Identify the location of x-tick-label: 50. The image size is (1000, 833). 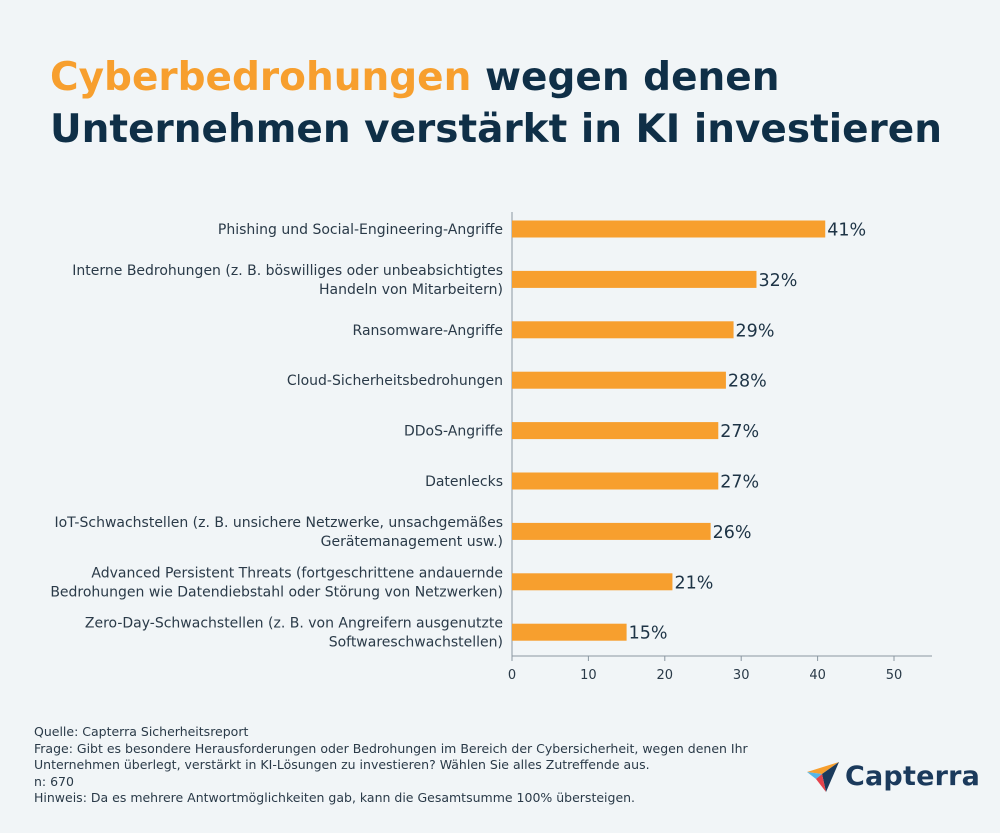
(894, 675).